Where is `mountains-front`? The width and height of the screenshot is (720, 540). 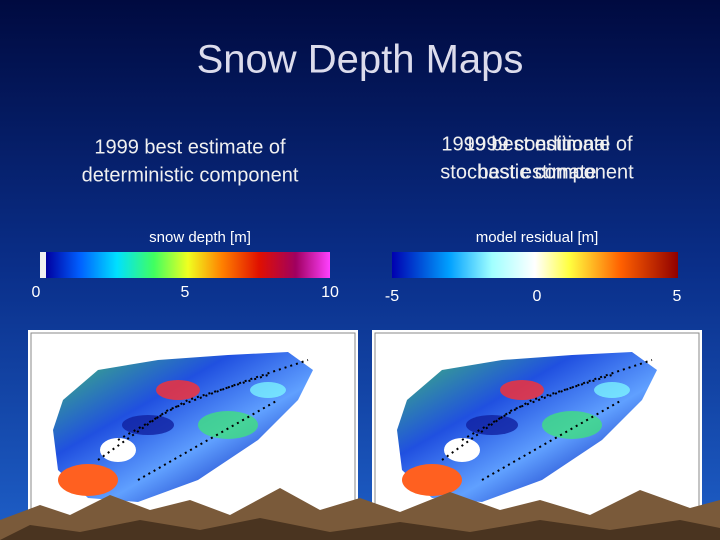 mountains-front is located at coordinates (360, 529).